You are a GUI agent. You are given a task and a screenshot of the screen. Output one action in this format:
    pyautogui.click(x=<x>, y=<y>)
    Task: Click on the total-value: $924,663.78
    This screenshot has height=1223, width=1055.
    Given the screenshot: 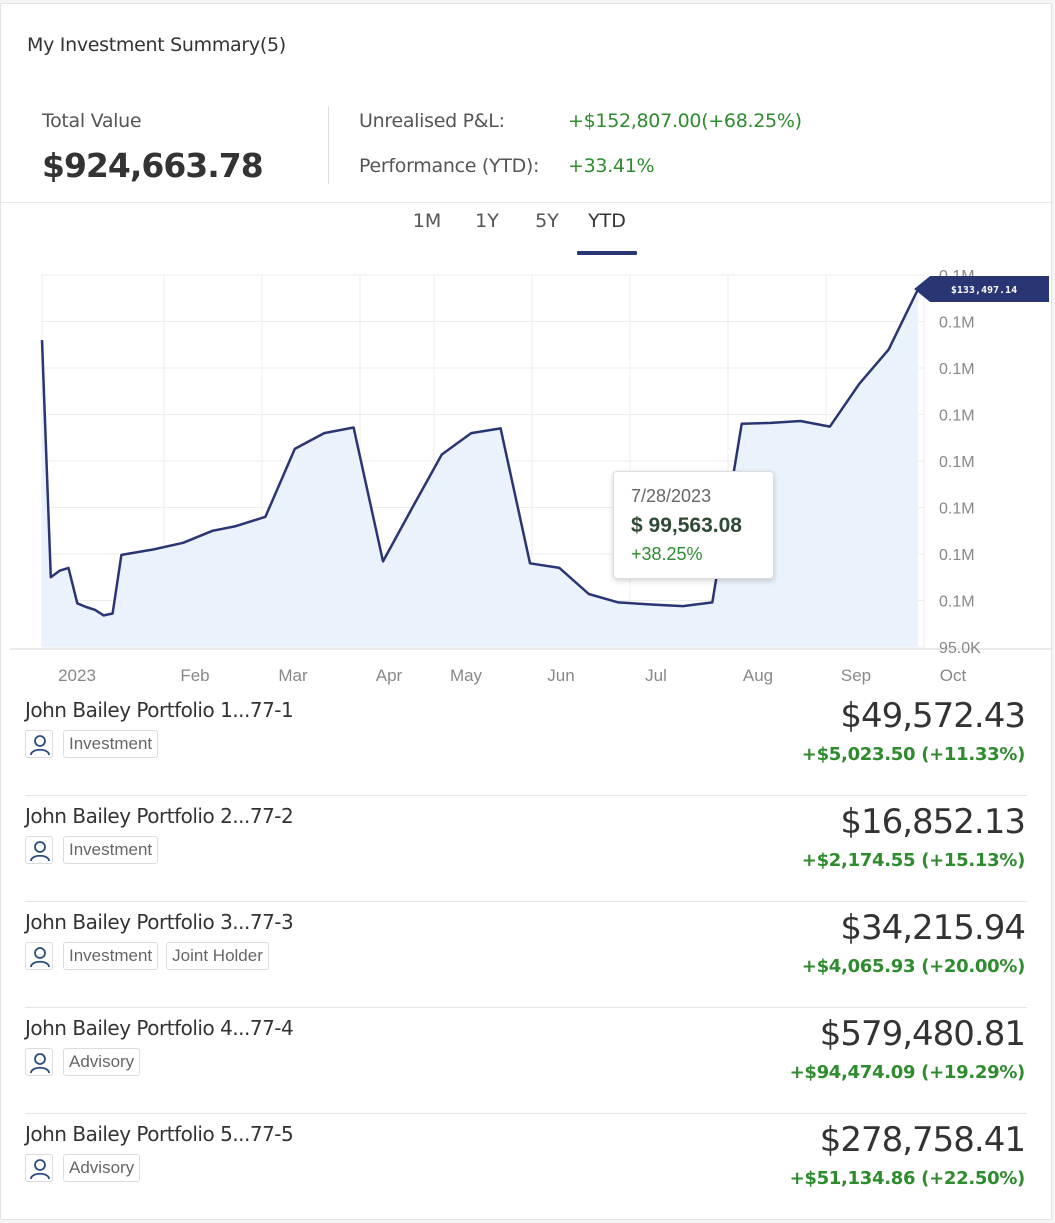 What is the action you would take?
    pyautogui.click(x=153, y=165)
    